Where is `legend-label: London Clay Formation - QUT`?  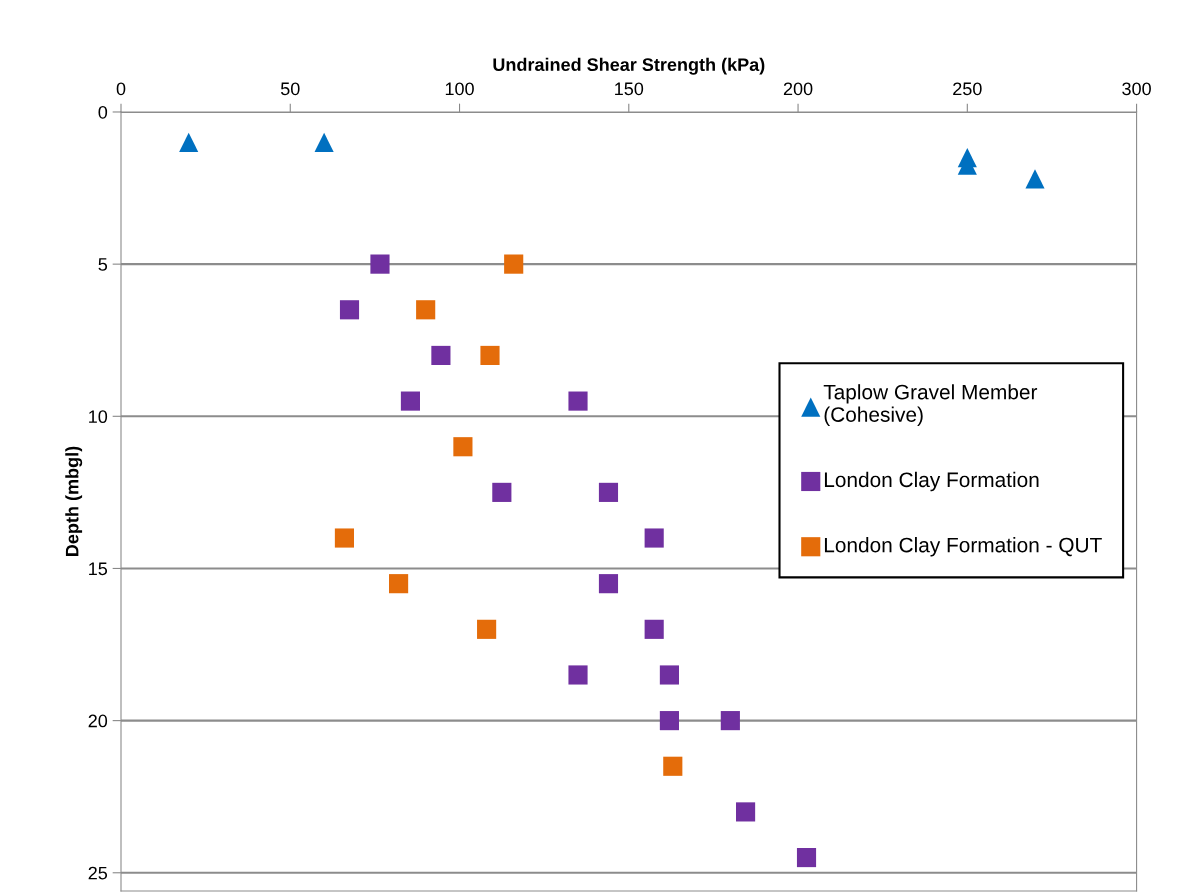 legend-label: London Clay Formation - QUT is located at coordinates (963, 547).